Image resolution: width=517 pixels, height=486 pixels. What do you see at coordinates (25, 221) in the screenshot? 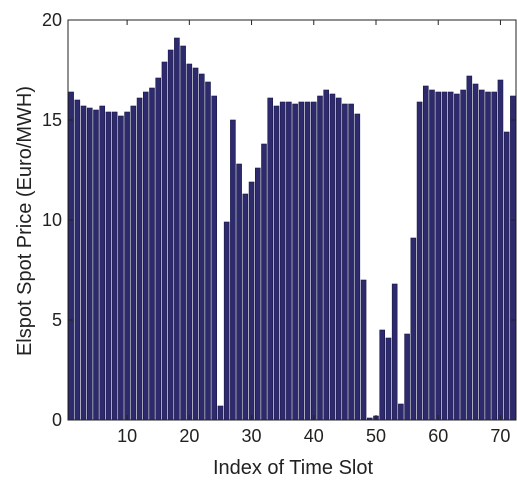
I see `y-axis-label: Elspot Spot Price (Euro/MWH)` at bounding box center [25, 221].